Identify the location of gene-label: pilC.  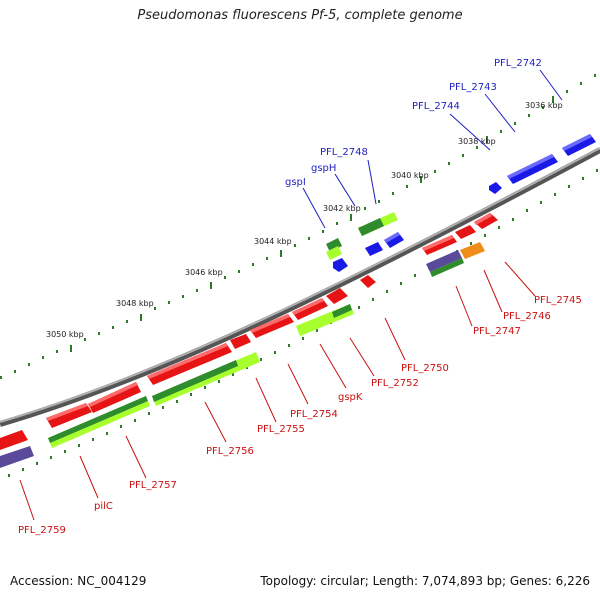
(103, 506).